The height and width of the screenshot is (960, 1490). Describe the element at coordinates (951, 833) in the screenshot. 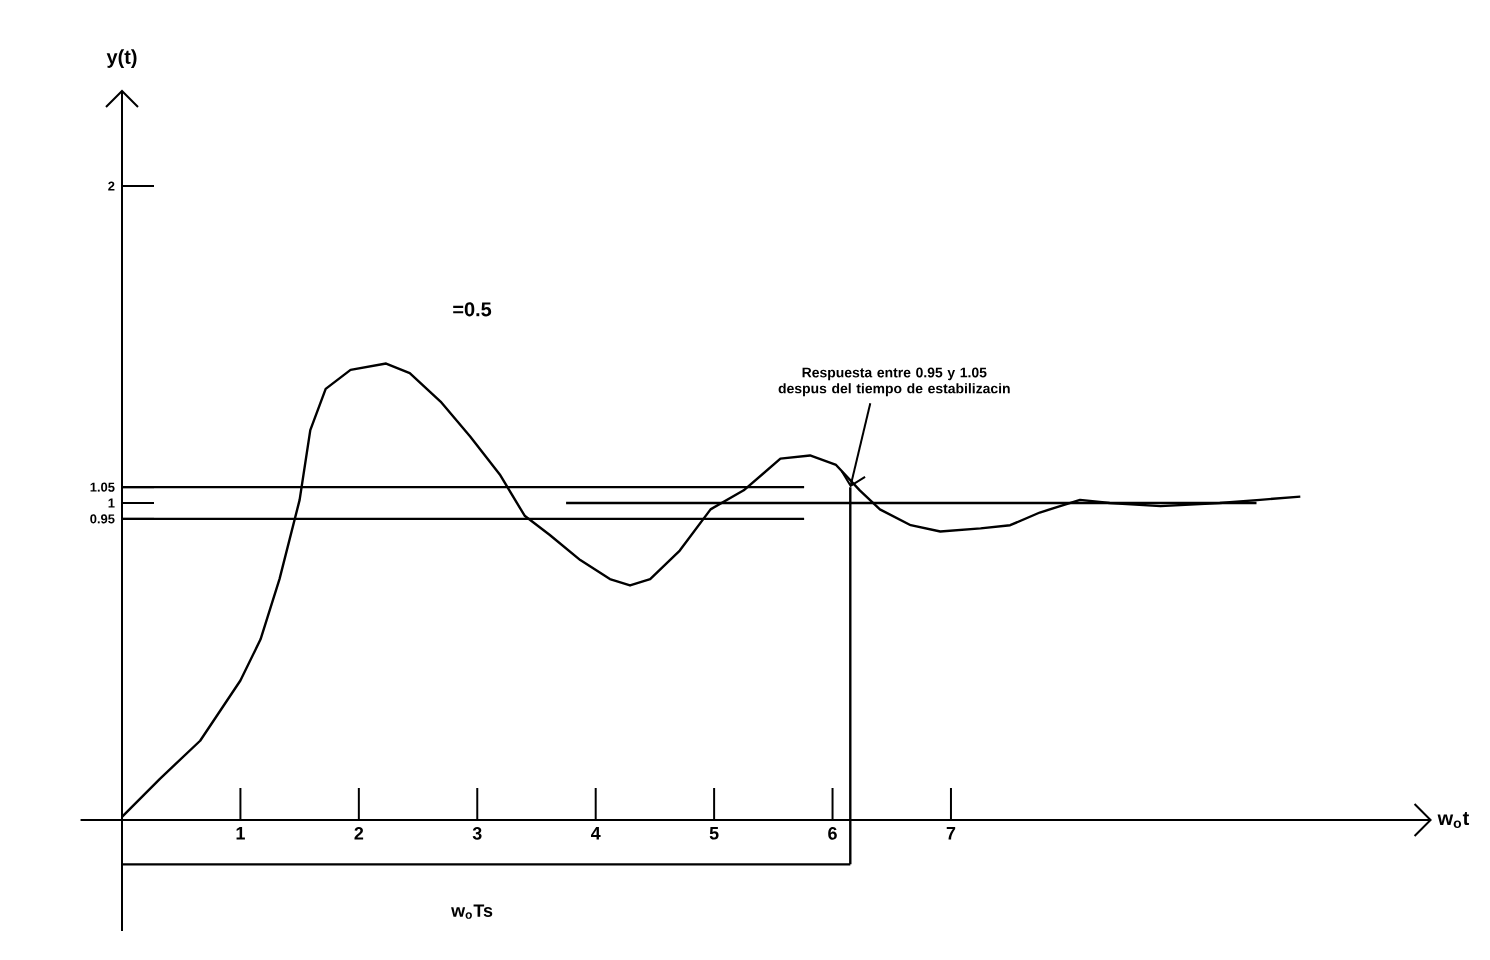

I see `x-tick-label: 7` at that location.